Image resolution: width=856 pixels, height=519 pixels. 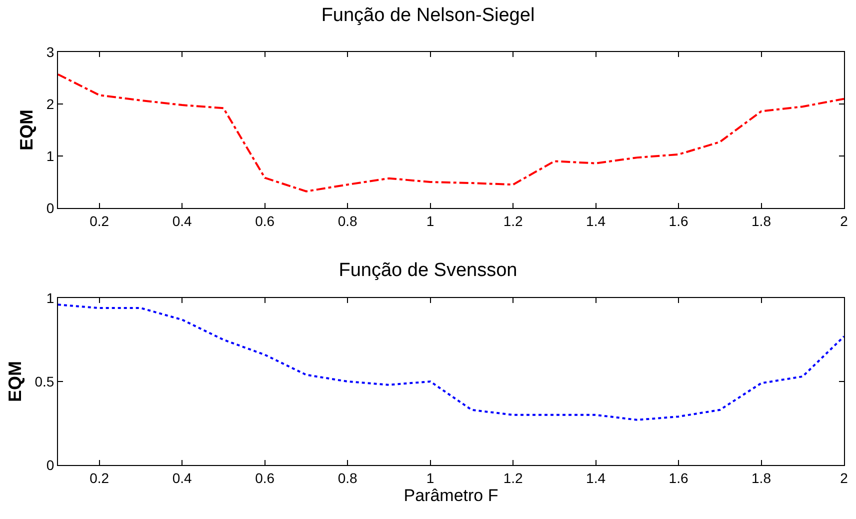 What do you see at coordinates (428, 271) in the screenshot?
I see `chart-title: Função de Svensson` at bounding box center [428, 271].